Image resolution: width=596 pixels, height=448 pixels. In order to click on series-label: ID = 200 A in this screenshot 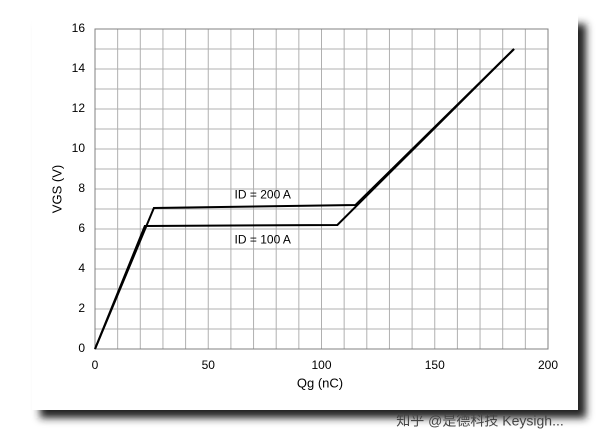, I will do `click(263, 195)`.